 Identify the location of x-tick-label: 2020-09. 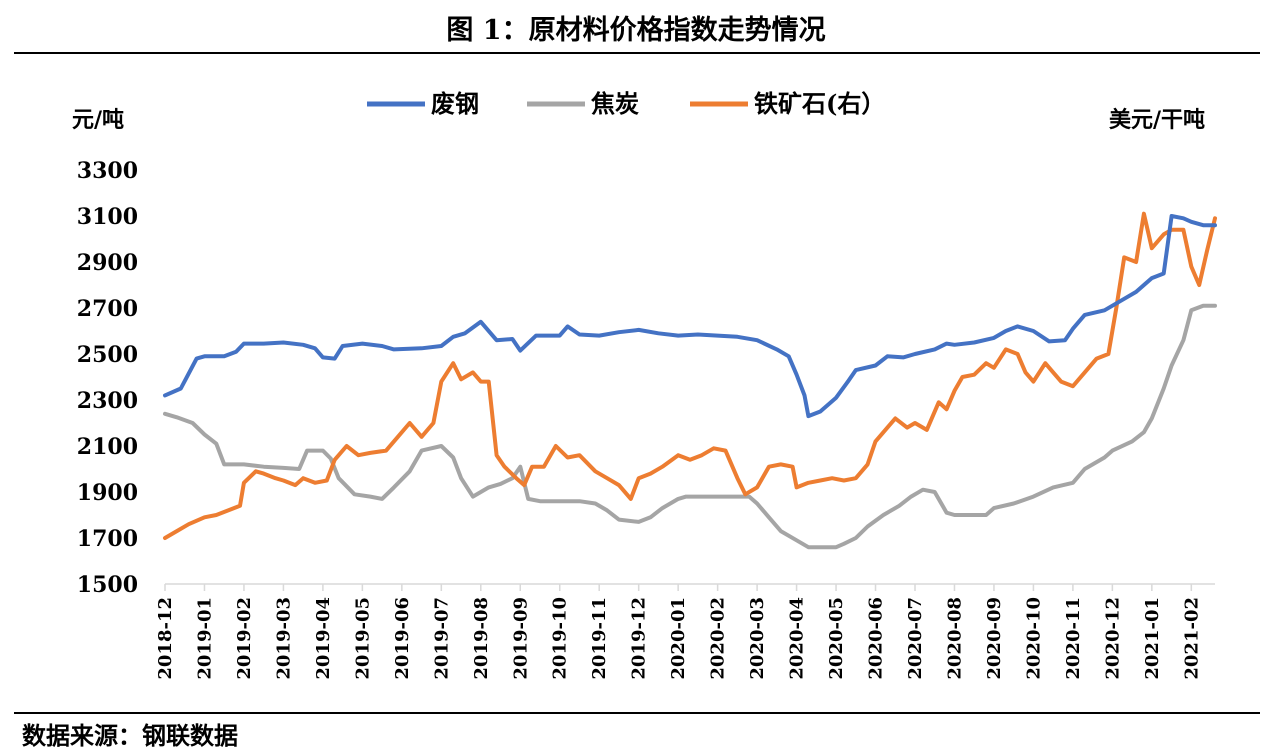
(994, 638).